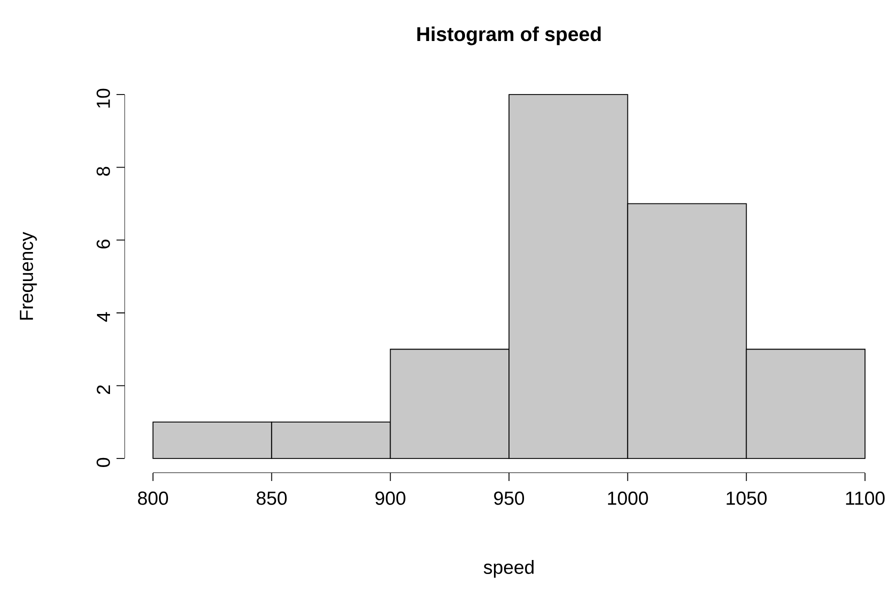  What do you see at coordinates (103, 171) in the screenshot?
I see `y-tick-label: 8` at bounding box center [103, 171].